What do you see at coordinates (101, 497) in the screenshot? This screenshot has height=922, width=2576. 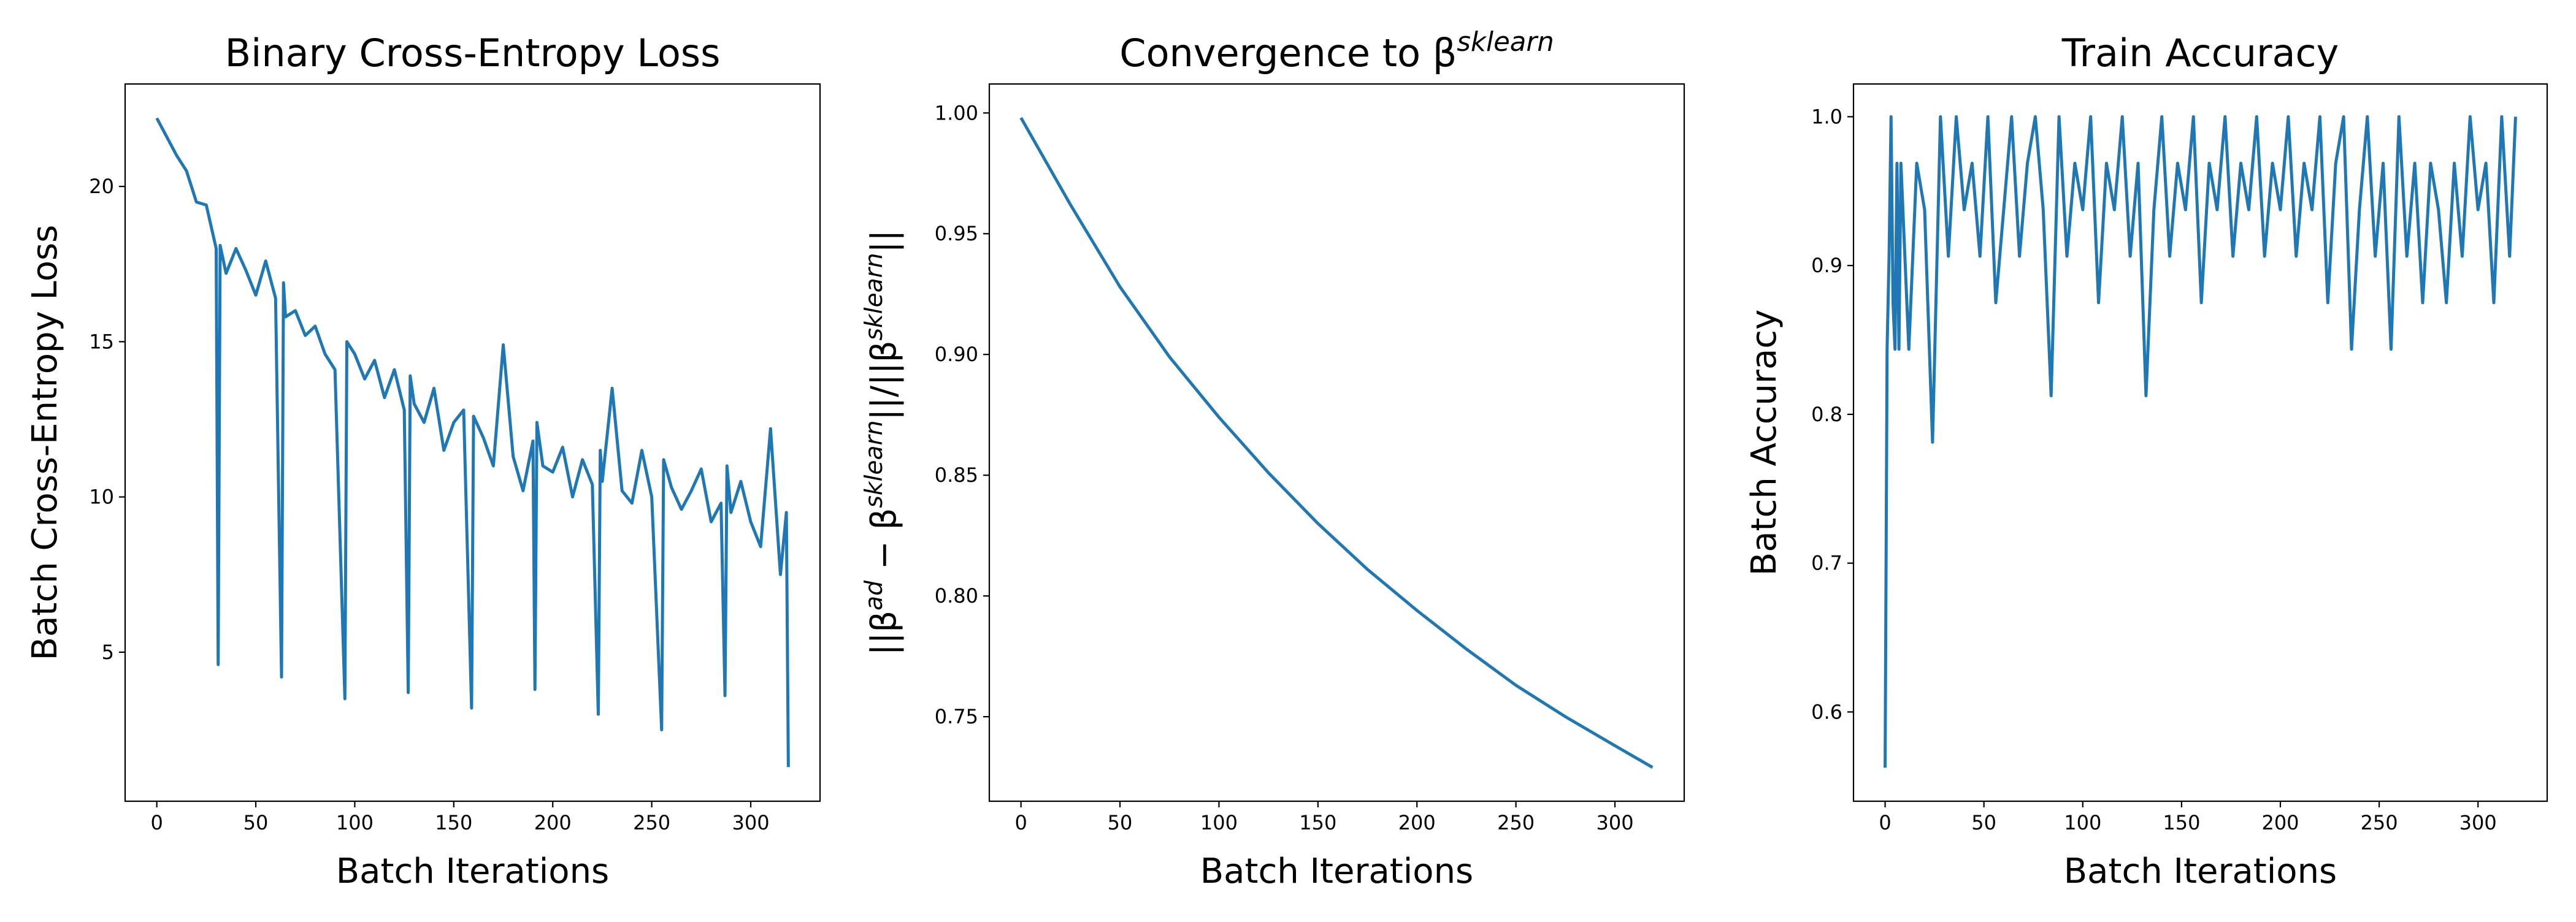 I see `y-tick-label: 10` at bounding box center [101, 497].